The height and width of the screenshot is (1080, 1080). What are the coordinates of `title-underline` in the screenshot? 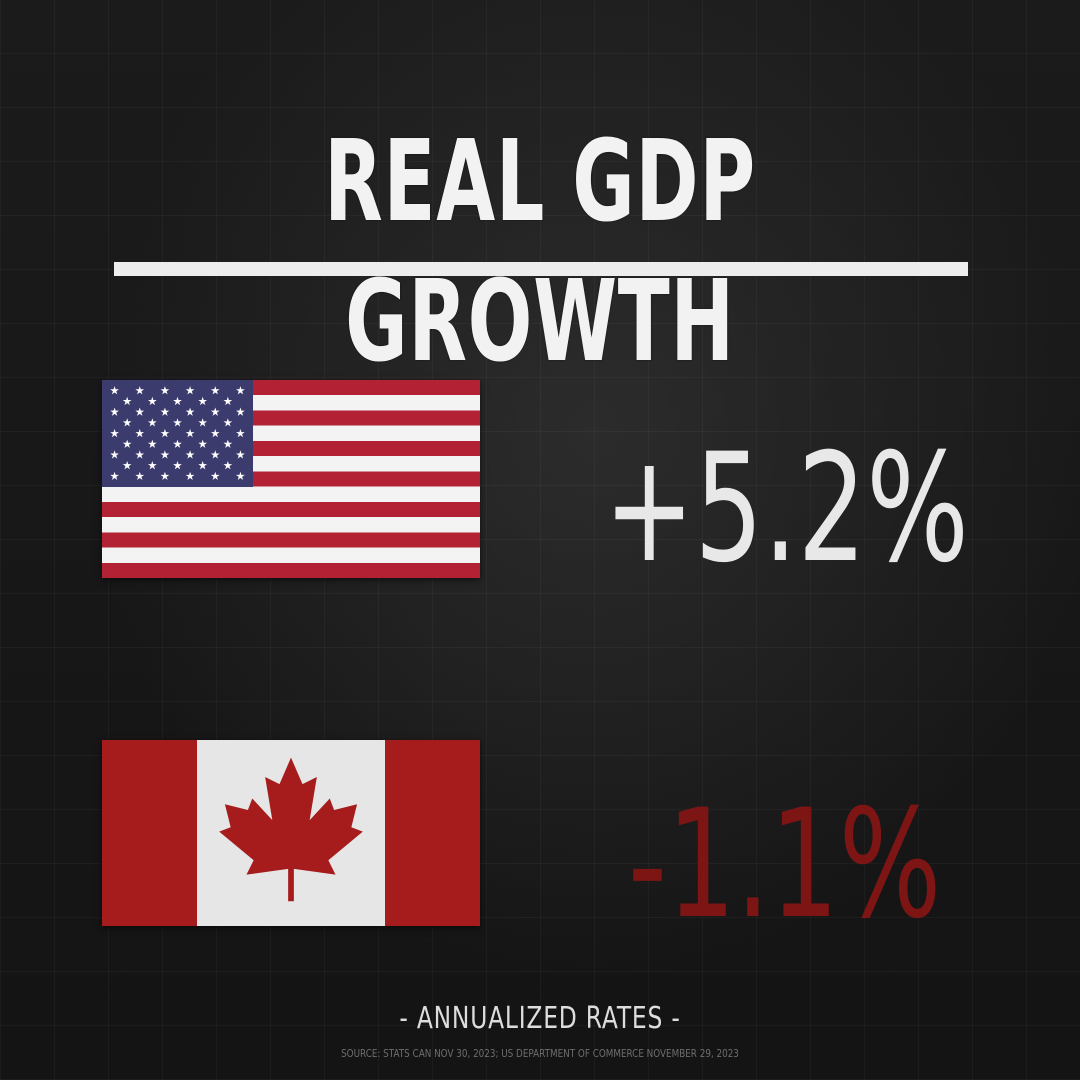 It's located at (541, 269).